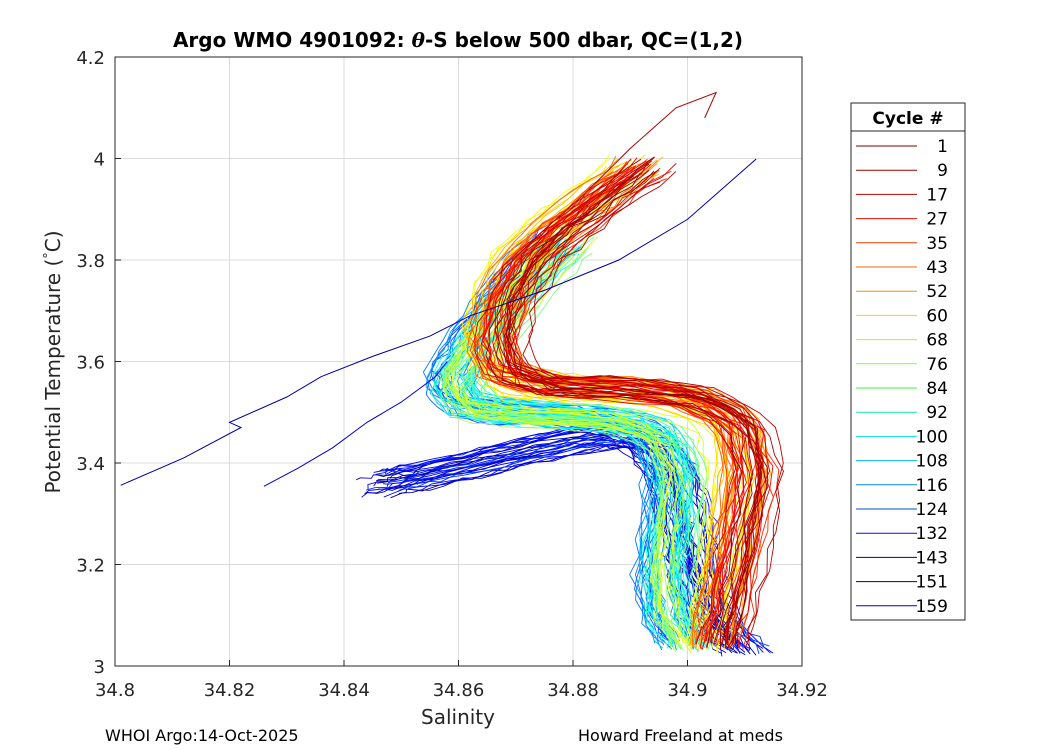 The width and height of the screenshot is (1050, 750). I want to click on legend-label-76: 76, so click(937, 365).